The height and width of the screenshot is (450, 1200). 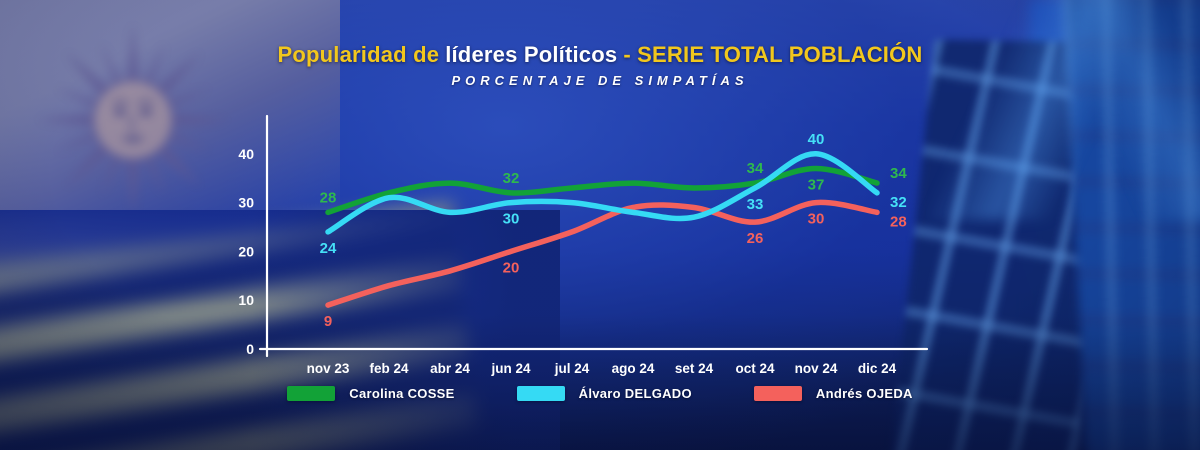 What do you see at coordinates (773, 54) in the screenshot?
I see `title-part-3: - SERIE TOTAL POBLACIÓN` at bounding box center [773, 54].